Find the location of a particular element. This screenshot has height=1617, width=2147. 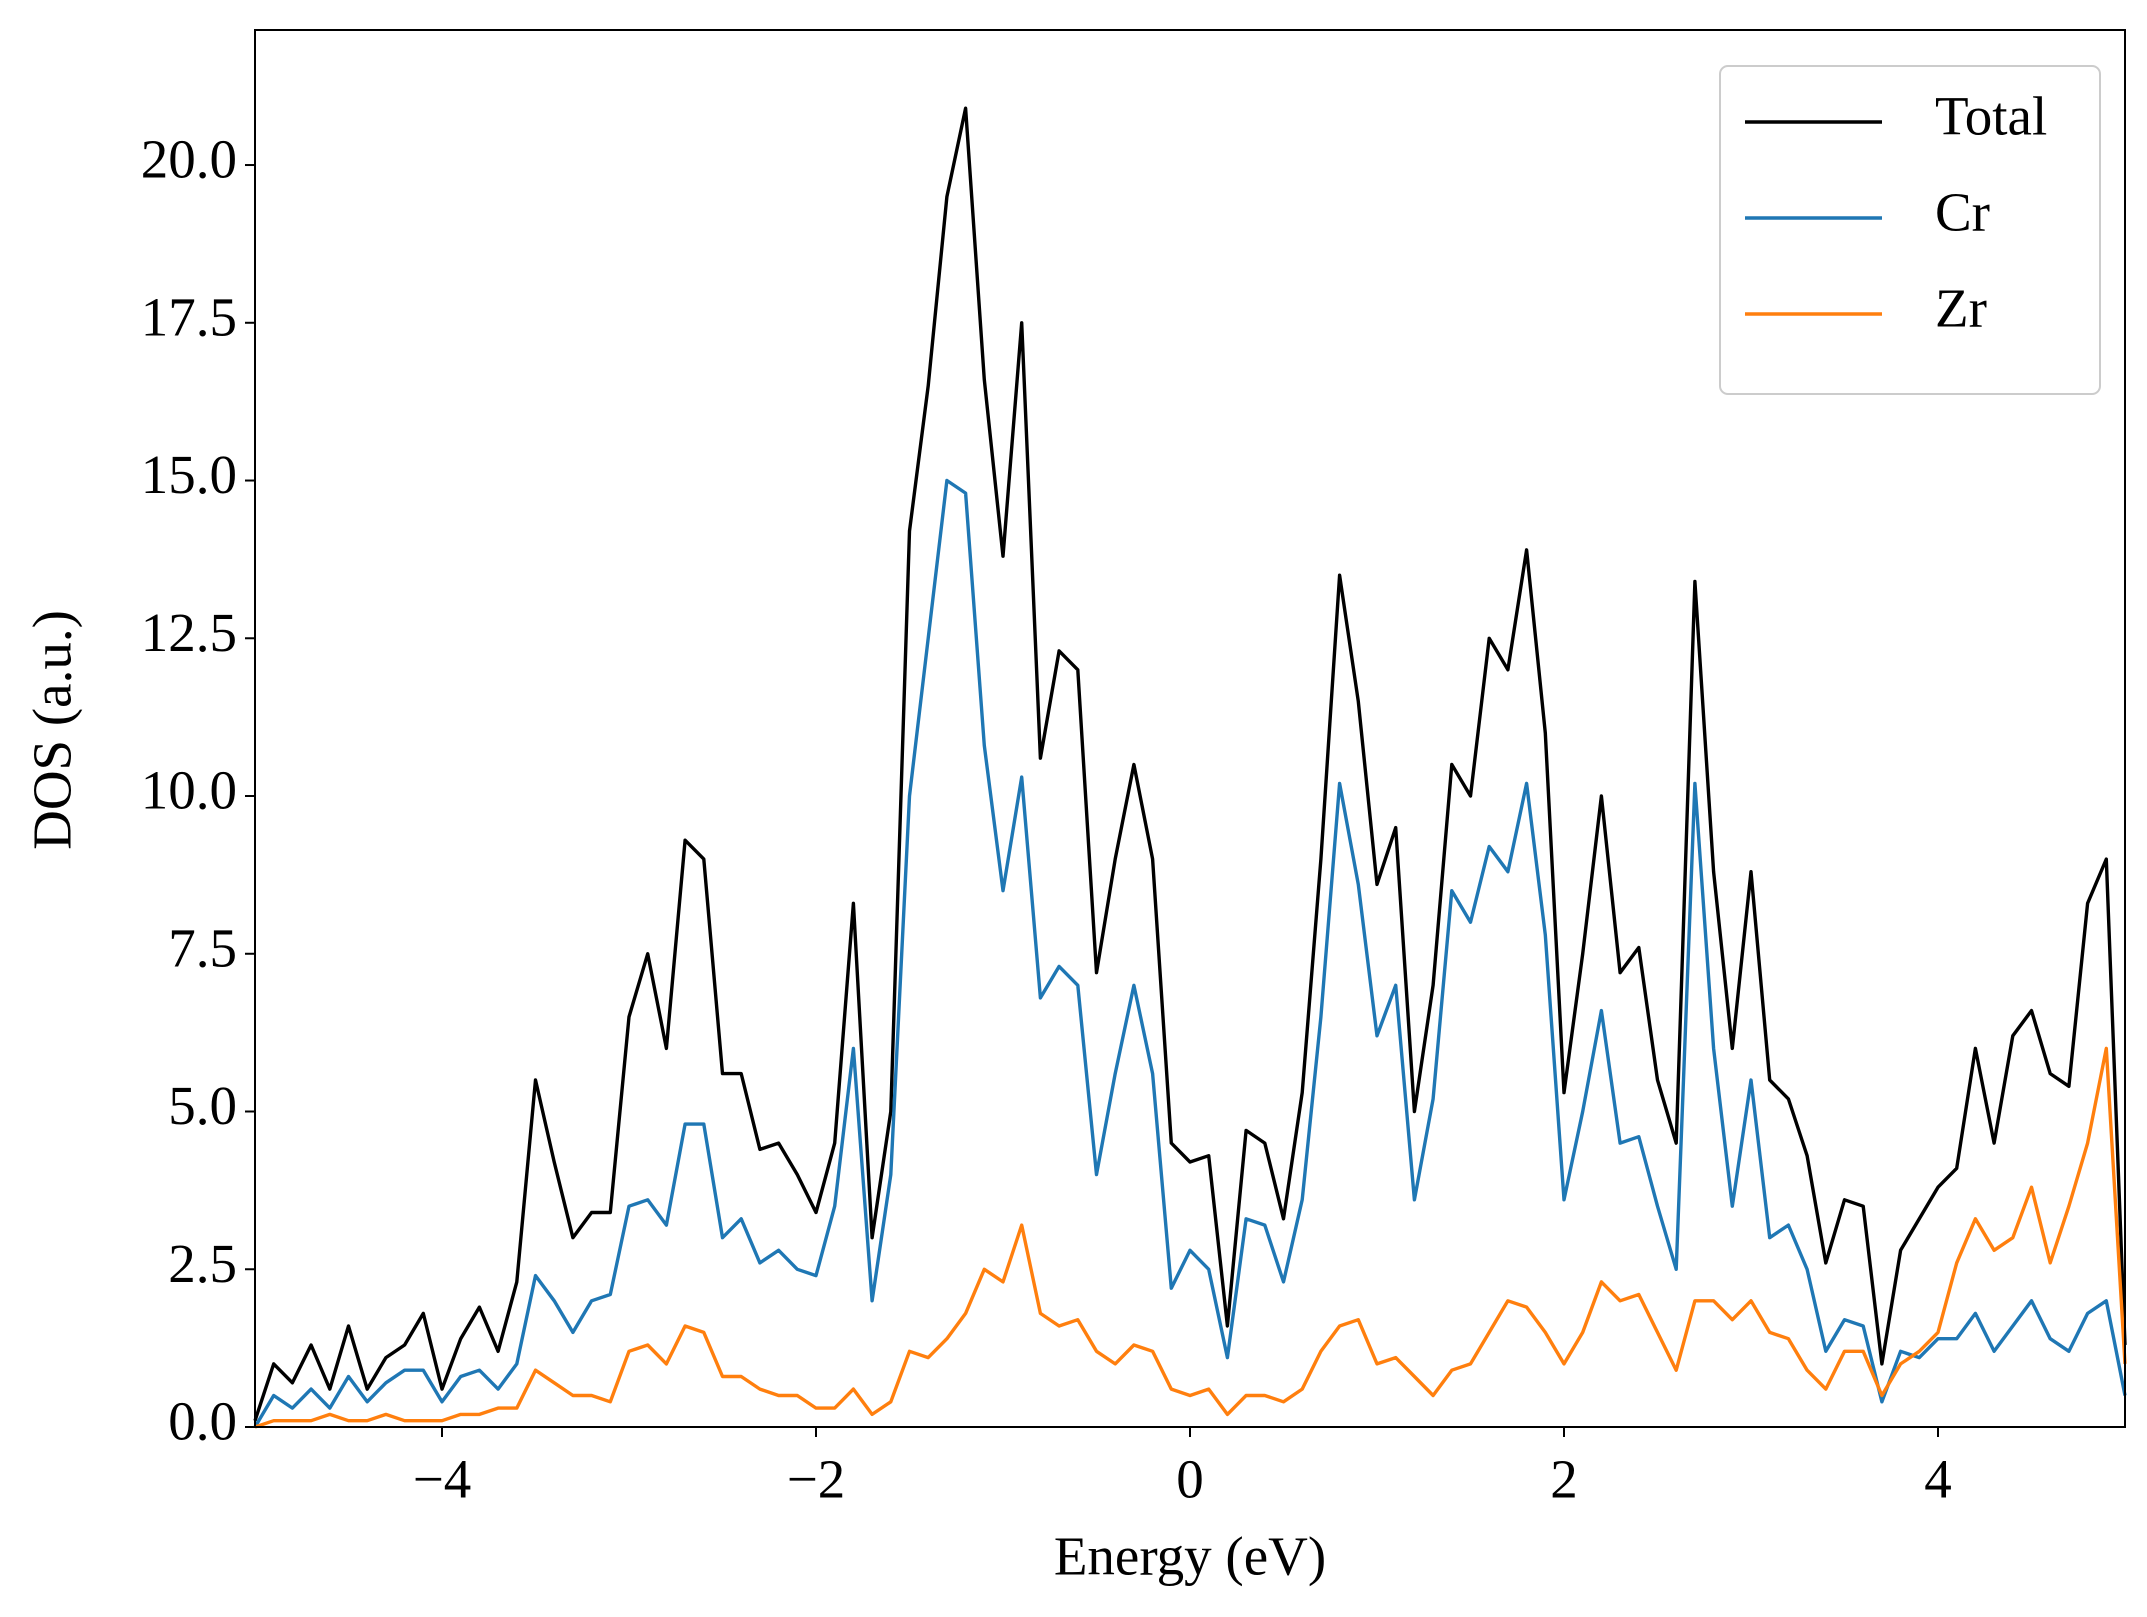

y-axis-label: DOS (a.u.) is located at coordinates (52, 730).